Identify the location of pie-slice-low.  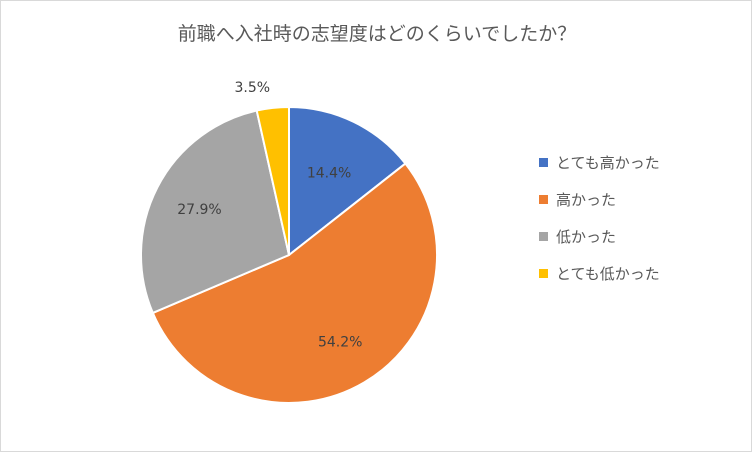
(215, 212).